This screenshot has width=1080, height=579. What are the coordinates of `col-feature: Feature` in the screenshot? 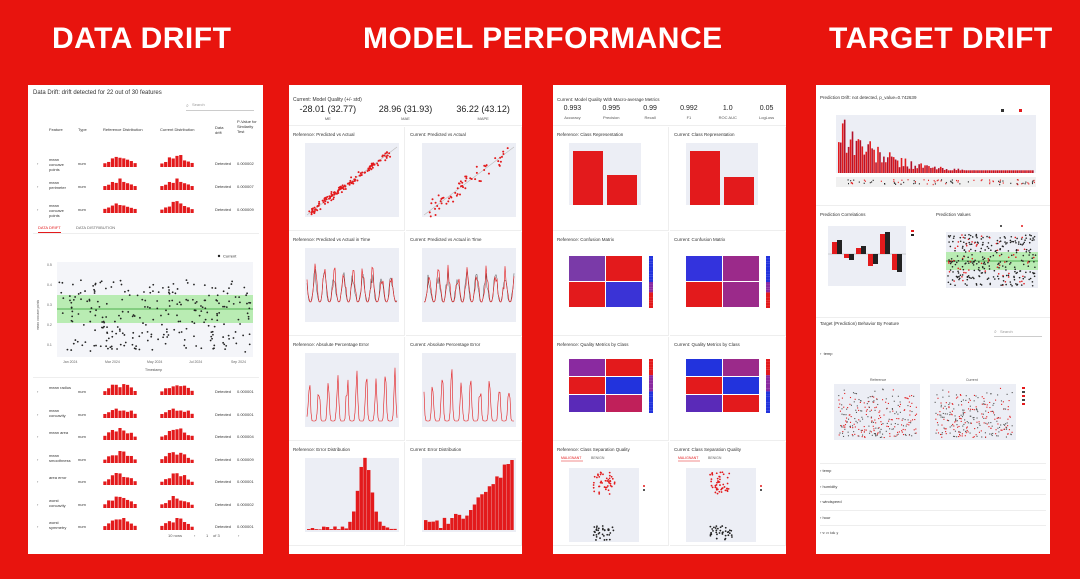 It's located at (56, 129).